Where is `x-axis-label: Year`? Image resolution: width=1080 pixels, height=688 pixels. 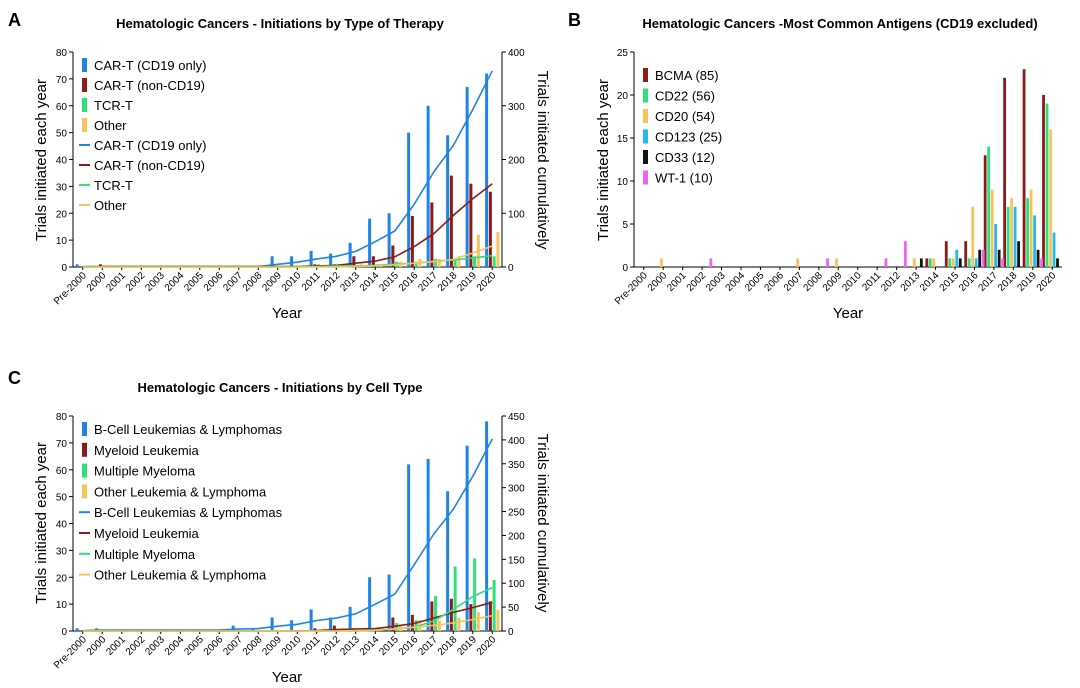
x-axis-label: Year is located at coordinates (287, 313).